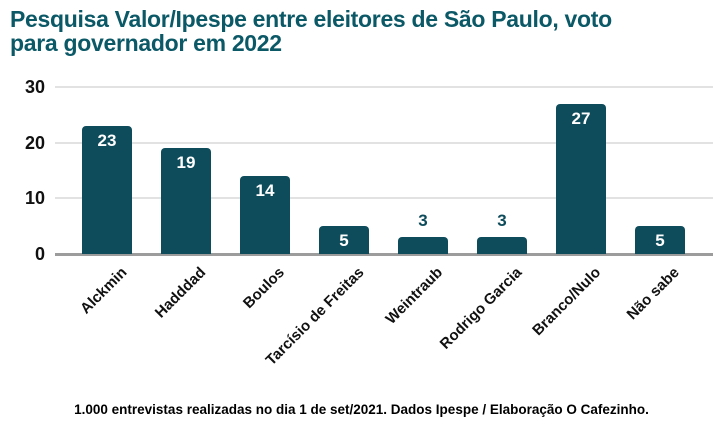  Describe the element at coordinates (581, 179) in the screenshot. I see `bar-branco-nulo` at that location.